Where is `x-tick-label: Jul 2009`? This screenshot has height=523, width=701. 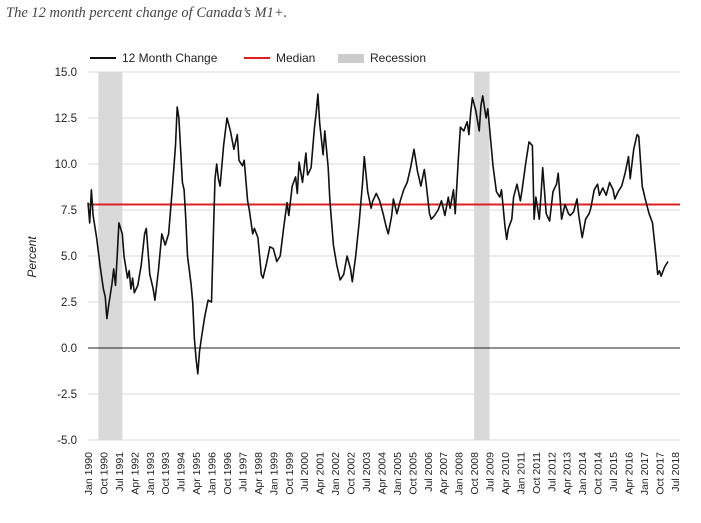
x-tick-label: Jul 2009 is located at coordinates (491, 472).